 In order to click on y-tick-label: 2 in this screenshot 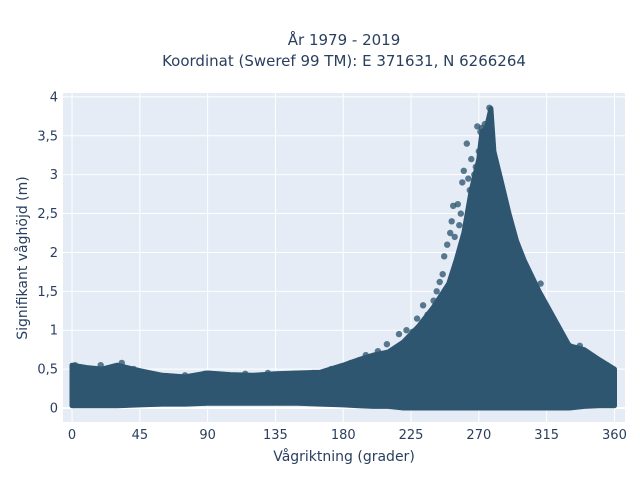, I will do `click(54, 253)`.